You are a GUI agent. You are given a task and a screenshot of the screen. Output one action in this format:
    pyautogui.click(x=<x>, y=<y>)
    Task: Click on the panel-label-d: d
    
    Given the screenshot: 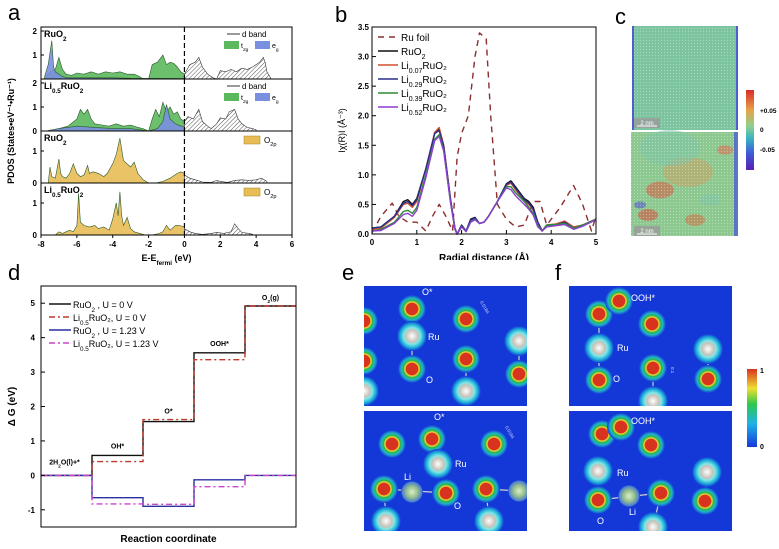 What is the action you would take?
    pyautogui.click(x=14, y=272)
    